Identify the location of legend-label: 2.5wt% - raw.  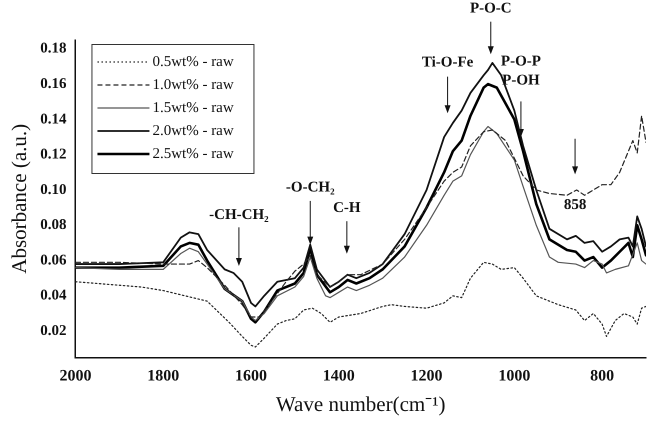
(193, 154).